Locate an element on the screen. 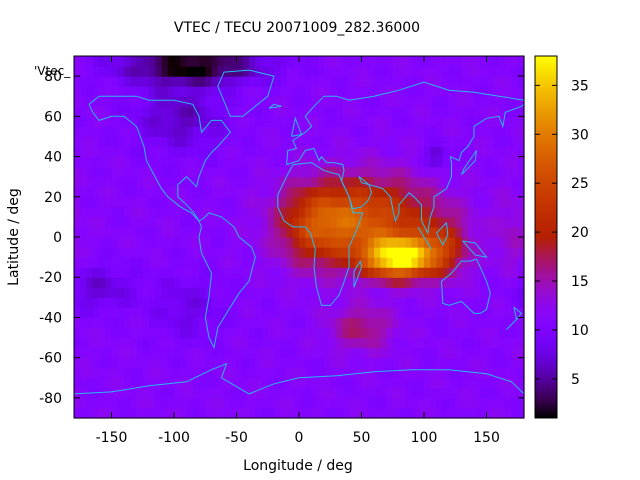 This screenshot has height=480, width=640. y-tick-label: -40 is located at coordinates (50, 318).